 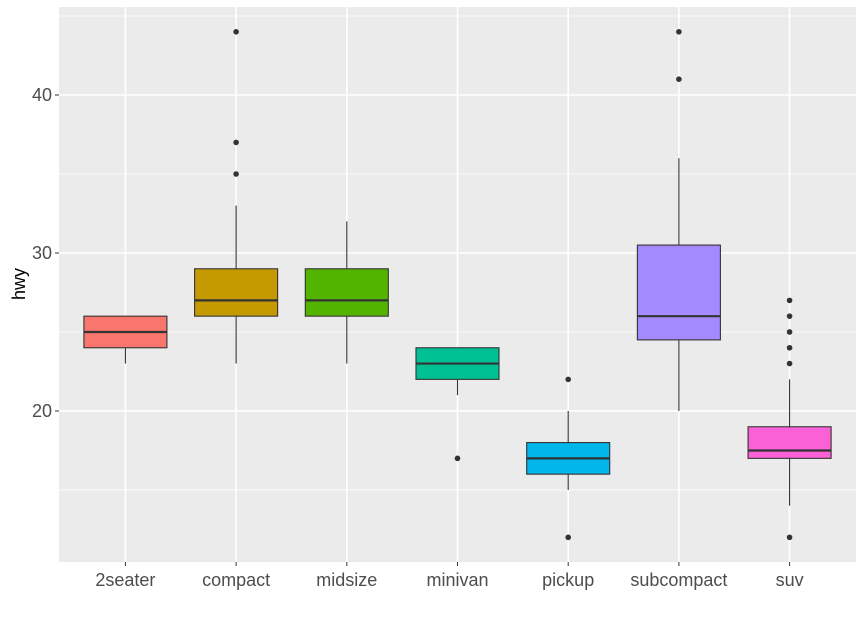 I want to click on x-tick-label: minivan, so click(x=457, y=580).